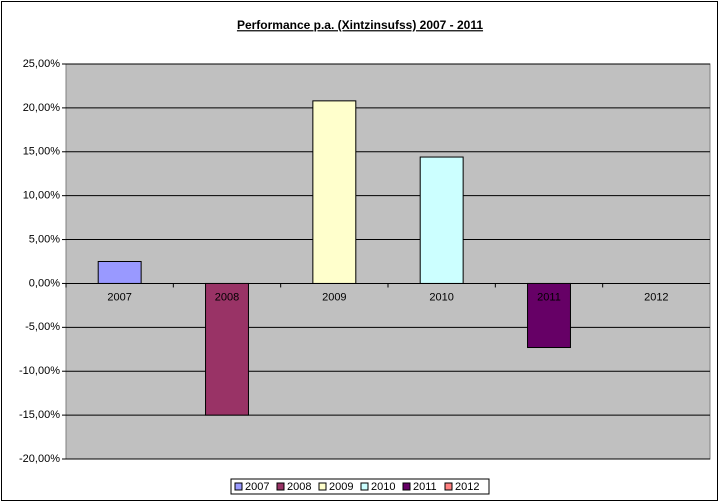 The width and height of the screenshot is (720, 503). I want to click on legend-label: 2010, so click(383, 487).